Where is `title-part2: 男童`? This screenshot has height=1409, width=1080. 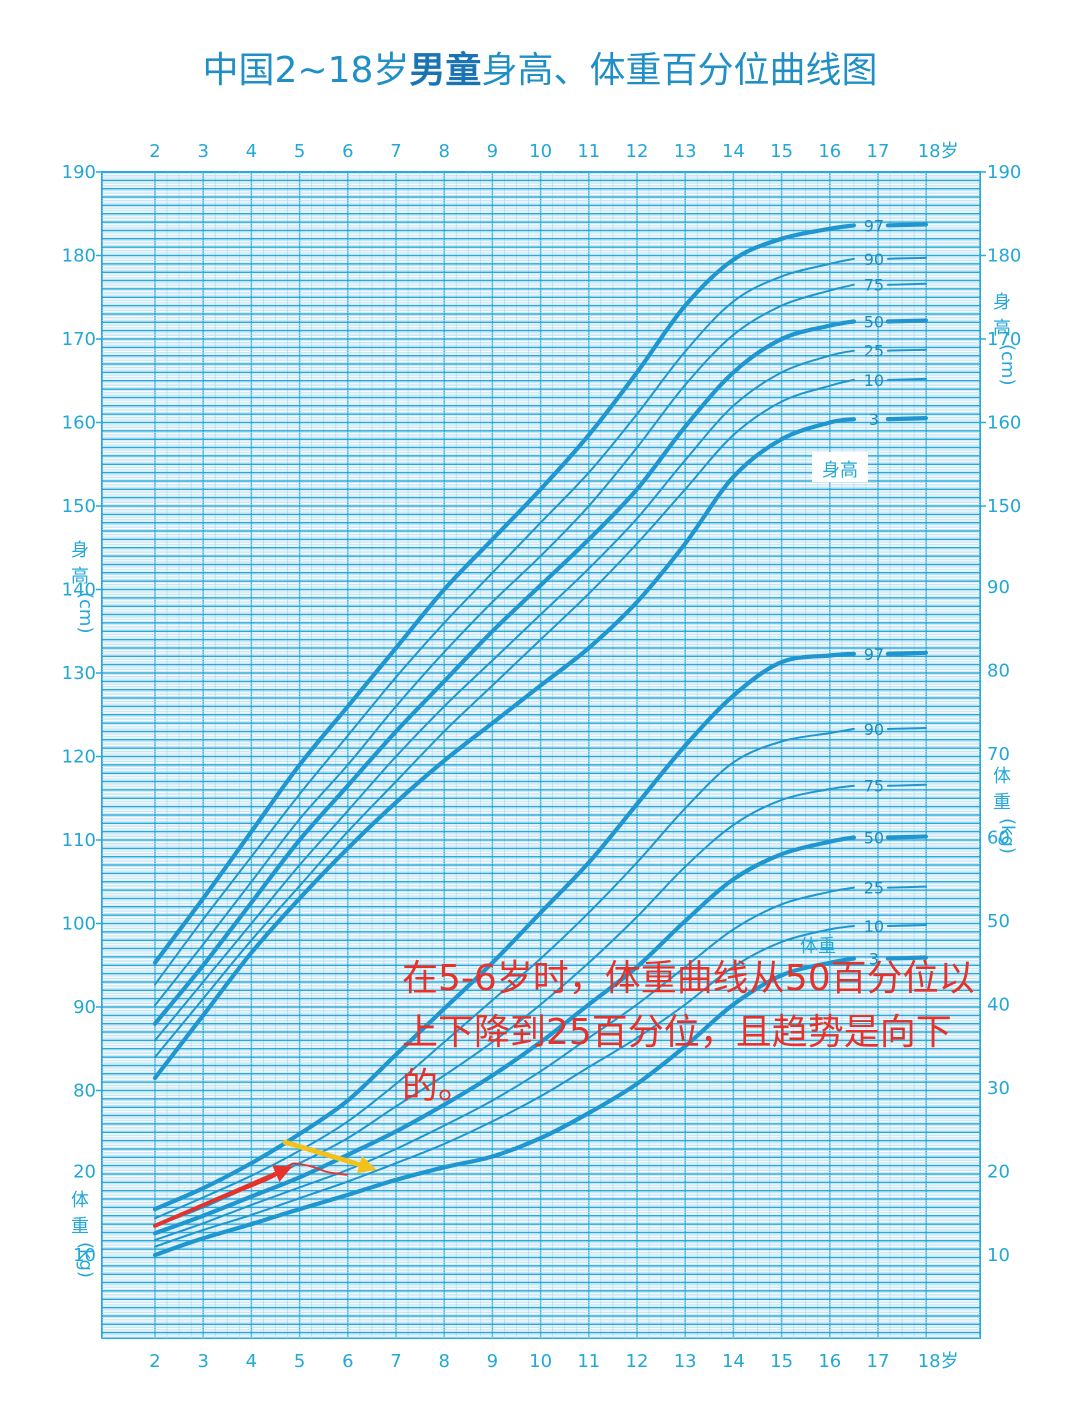 title-part2: 男童 is located at coordinates (445, 70).